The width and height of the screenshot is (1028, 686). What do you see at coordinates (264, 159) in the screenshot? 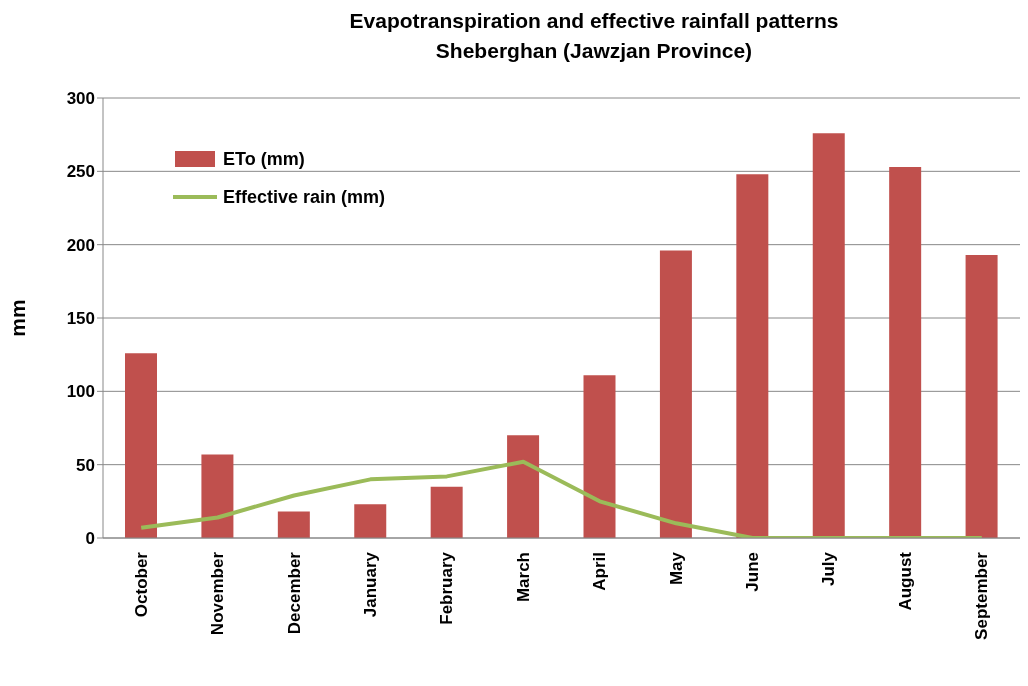
I see `legend-label: ETo (mm)` at bounding box center [264, 159].